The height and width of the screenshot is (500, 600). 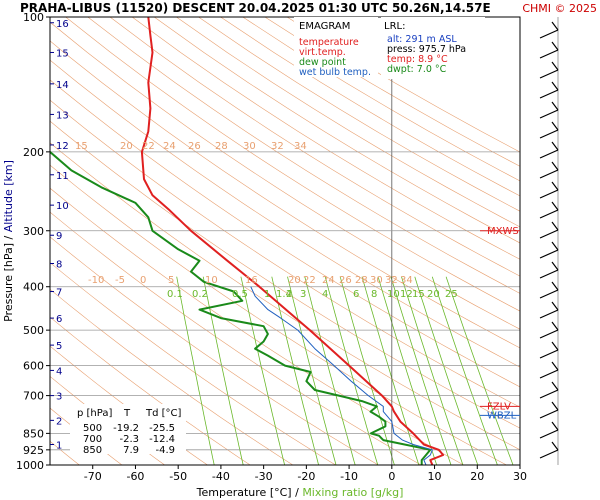 What do you see at coordinates (451, 294) in the screenshot?
I see `mixing-ratio-label: 25` at bounding box center [451, 294].